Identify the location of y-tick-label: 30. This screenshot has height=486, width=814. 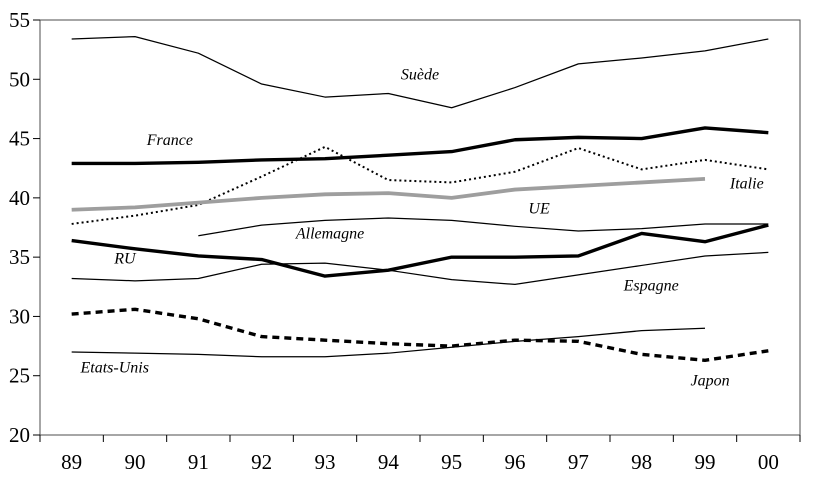
(19, 316).